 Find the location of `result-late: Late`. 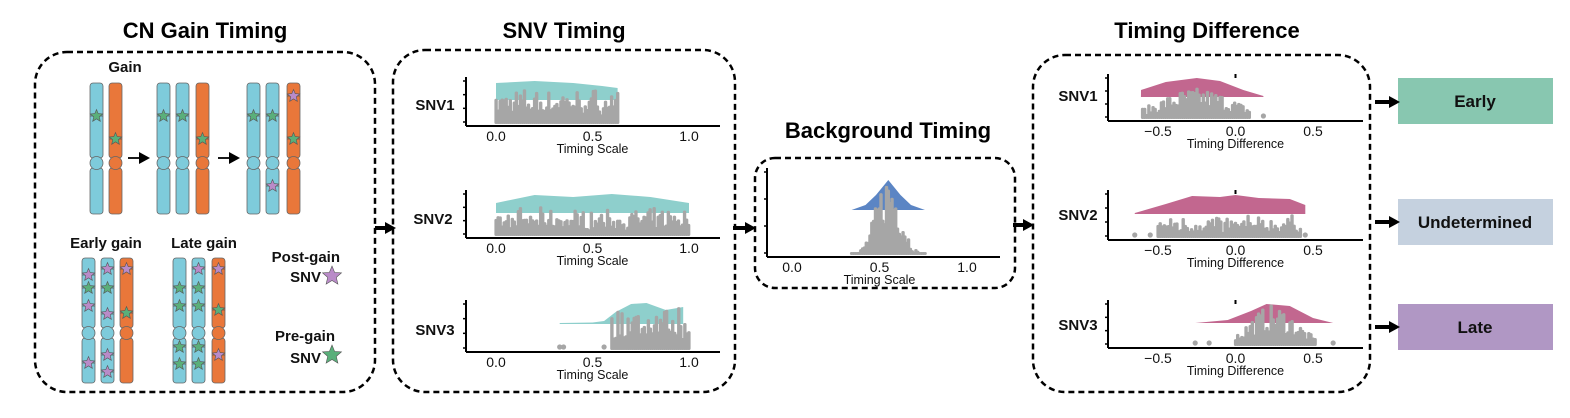

result-late: Late is located at coordinates (1475, 327).